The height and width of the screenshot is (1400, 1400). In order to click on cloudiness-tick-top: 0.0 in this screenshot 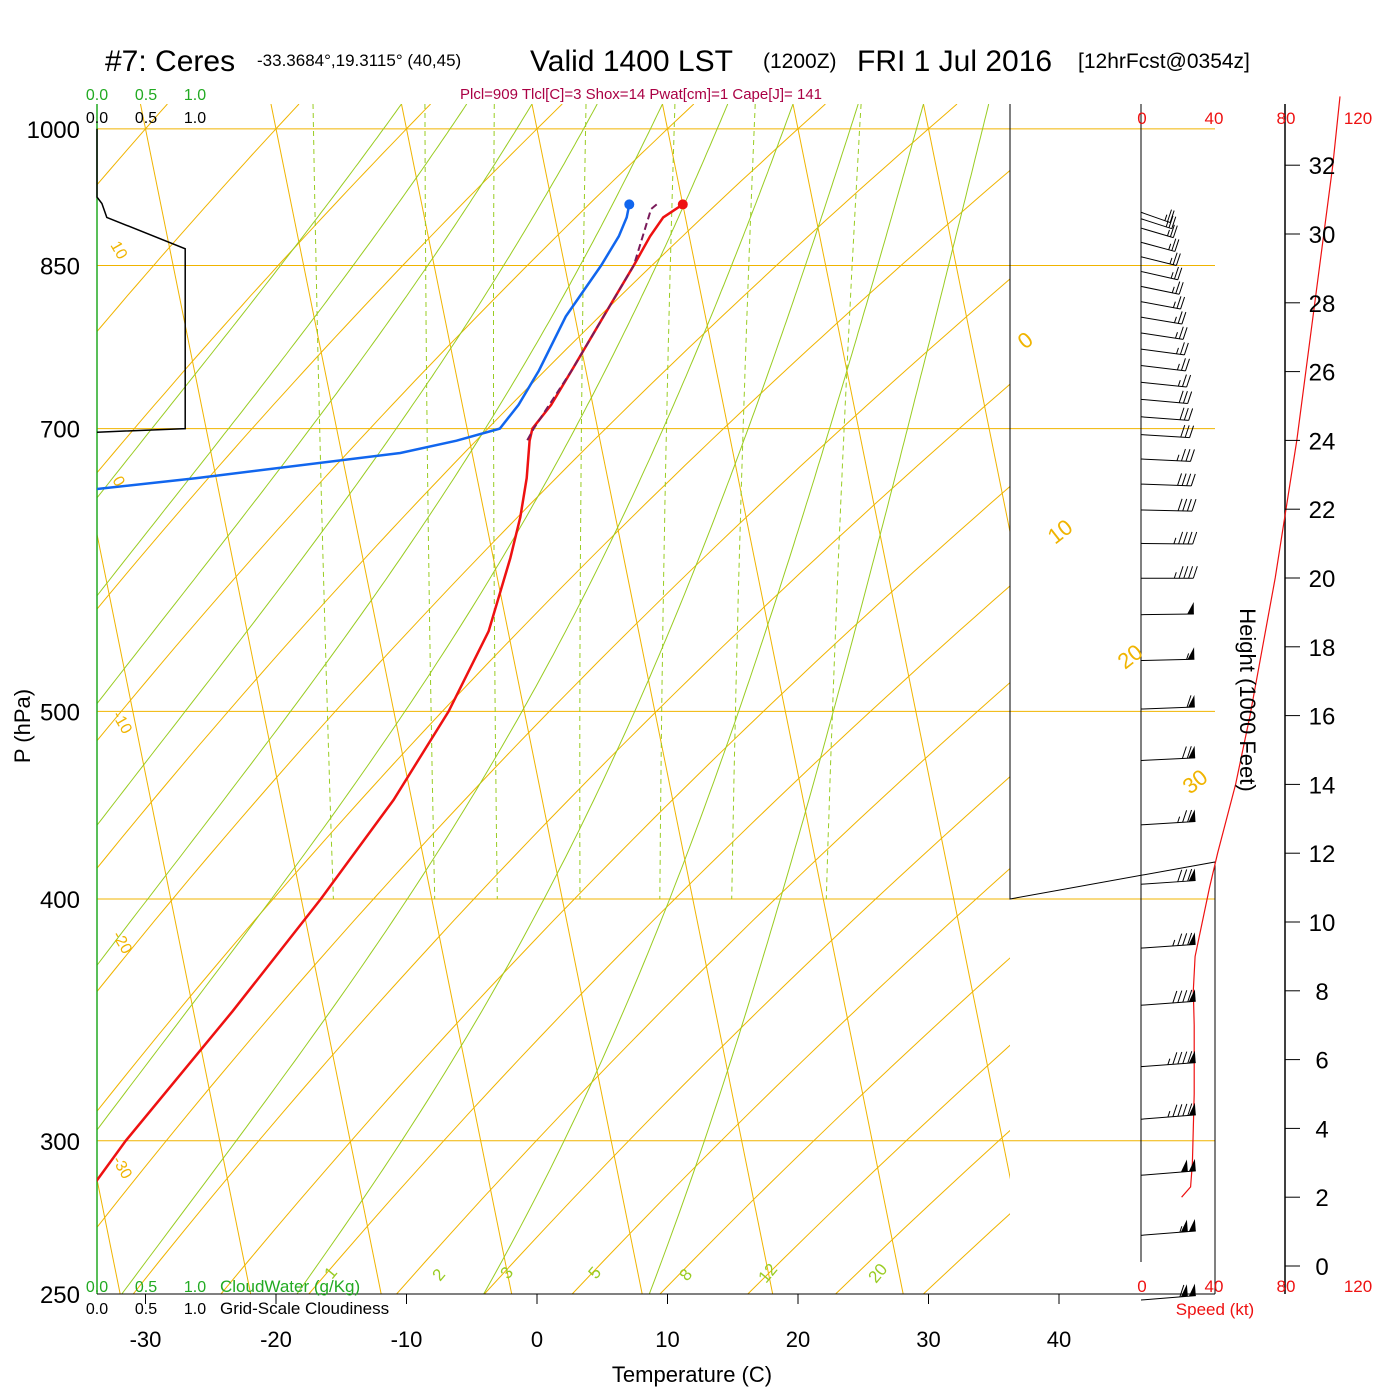, I will do `click(97, 118)`.